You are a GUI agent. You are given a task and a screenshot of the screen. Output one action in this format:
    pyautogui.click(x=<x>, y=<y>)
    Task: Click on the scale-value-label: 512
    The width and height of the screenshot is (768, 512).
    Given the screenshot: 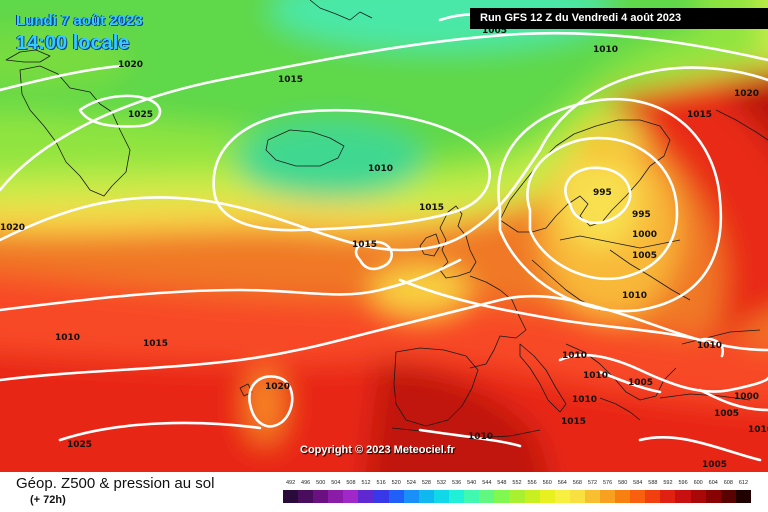 What is the action you would take?
    pyautogui.click(x=366, y=483)
    